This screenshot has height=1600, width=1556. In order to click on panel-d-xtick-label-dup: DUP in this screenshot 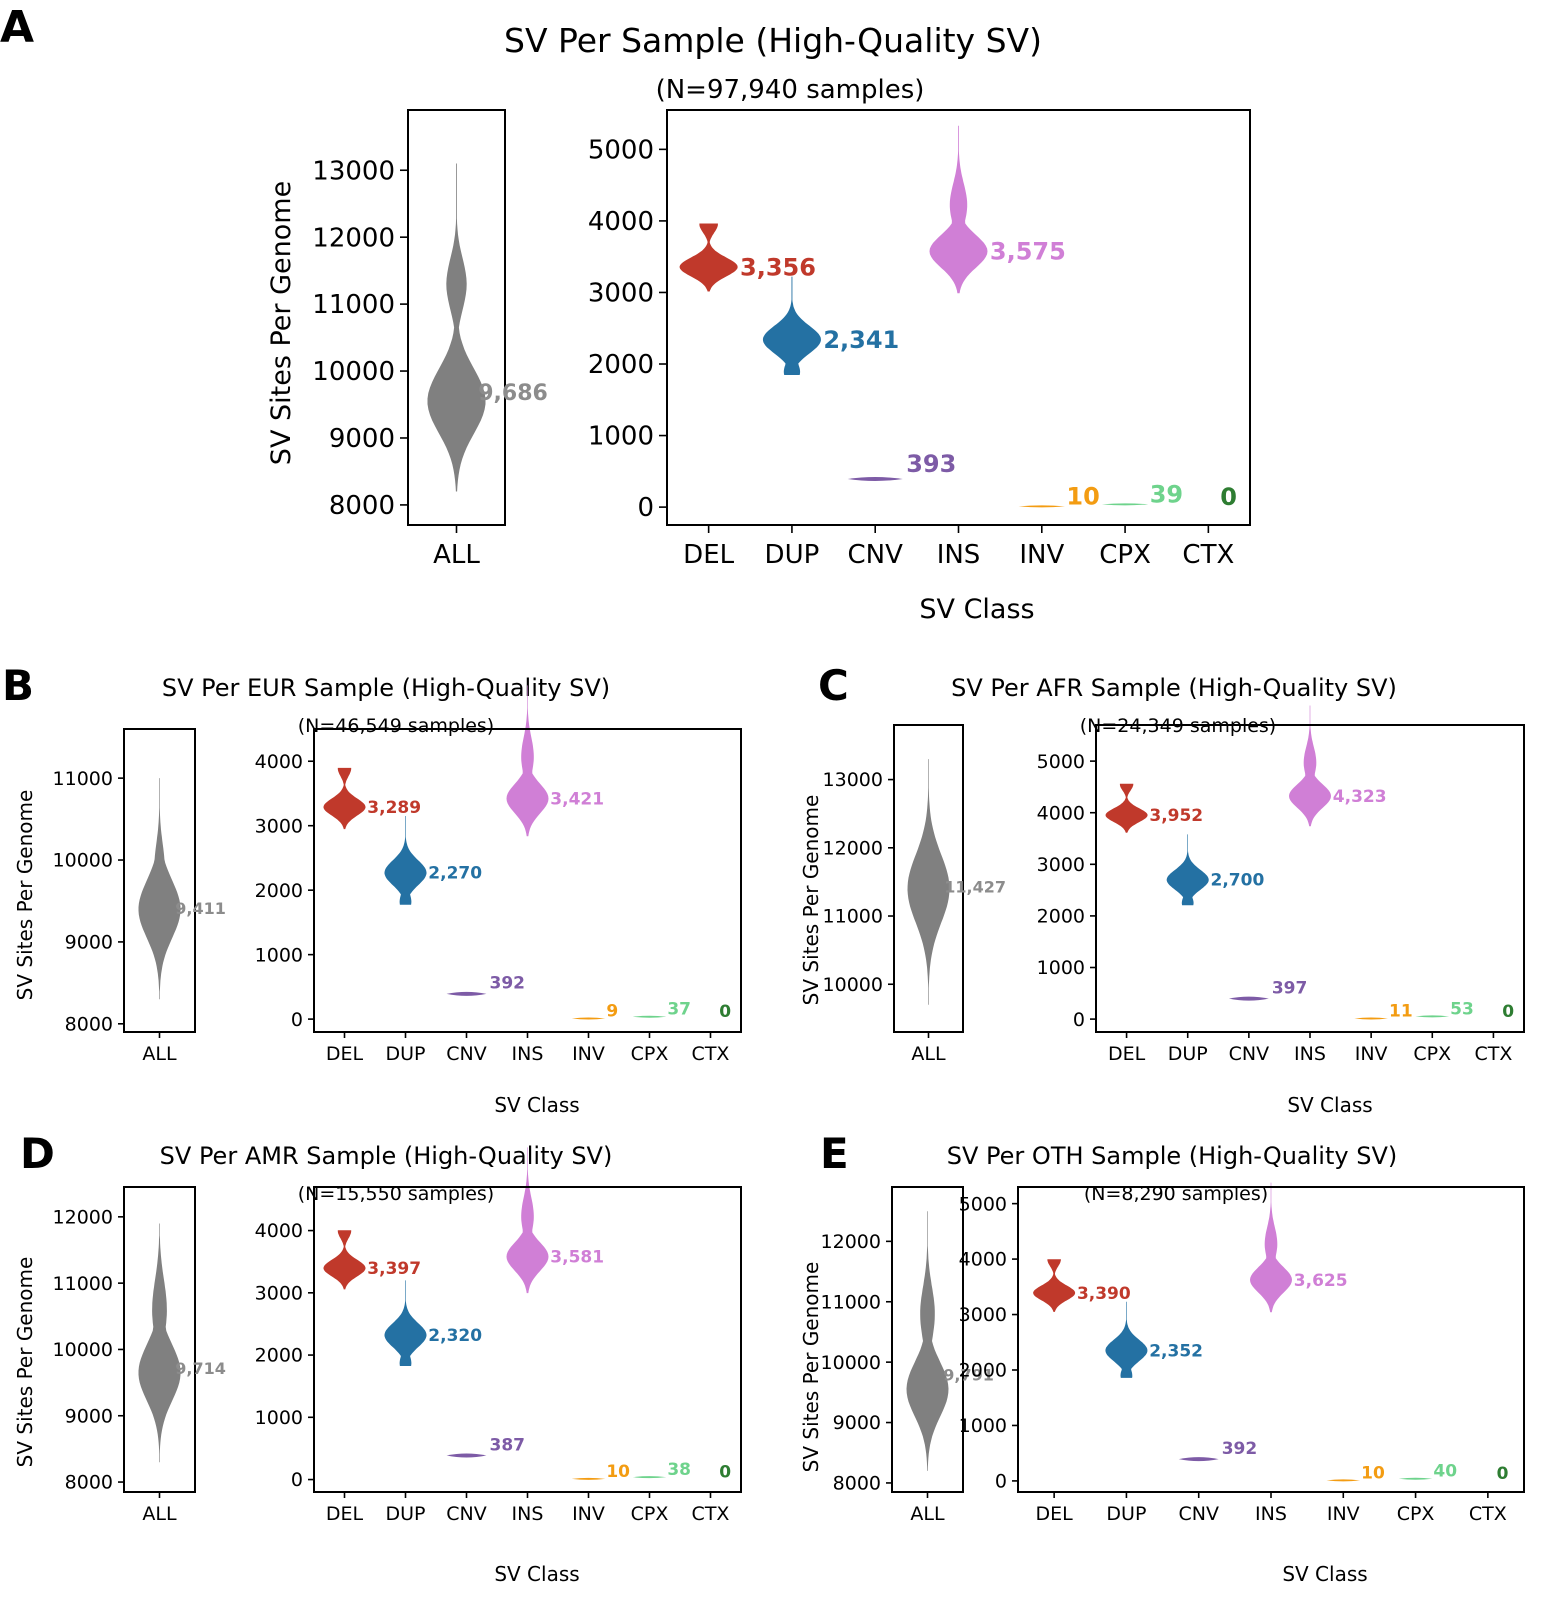, I will do `click(406, 1514)`.